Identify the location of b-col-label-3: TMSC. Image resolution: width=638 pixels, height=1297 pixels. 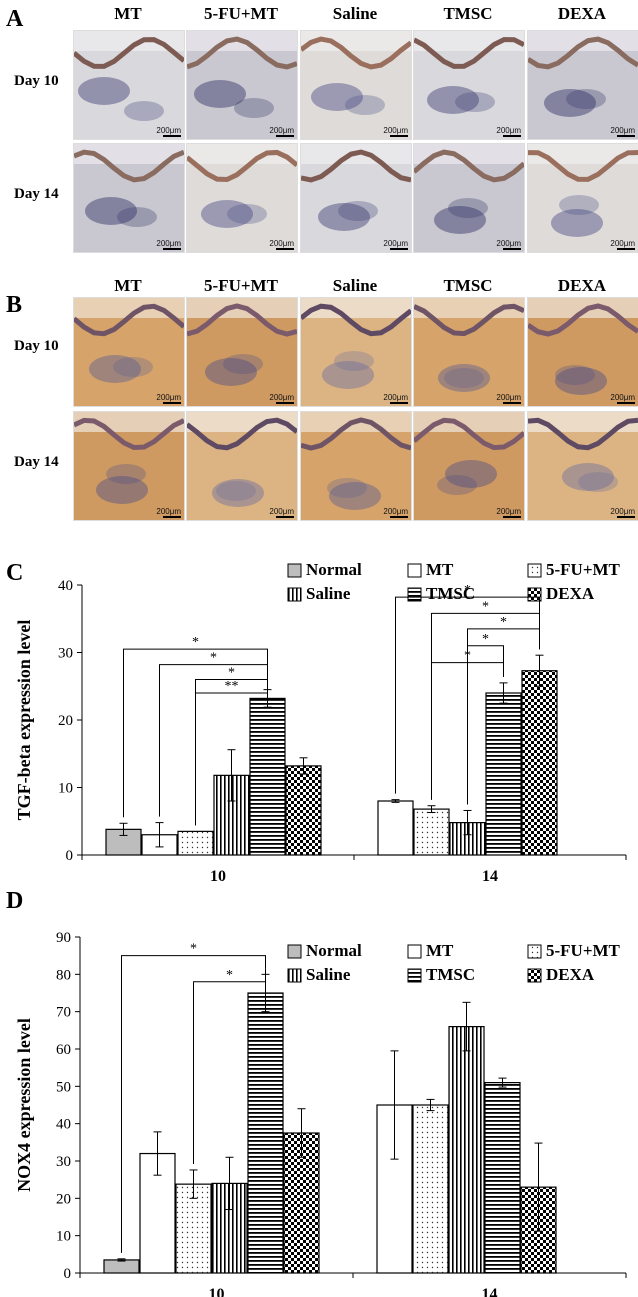
(468, 285).